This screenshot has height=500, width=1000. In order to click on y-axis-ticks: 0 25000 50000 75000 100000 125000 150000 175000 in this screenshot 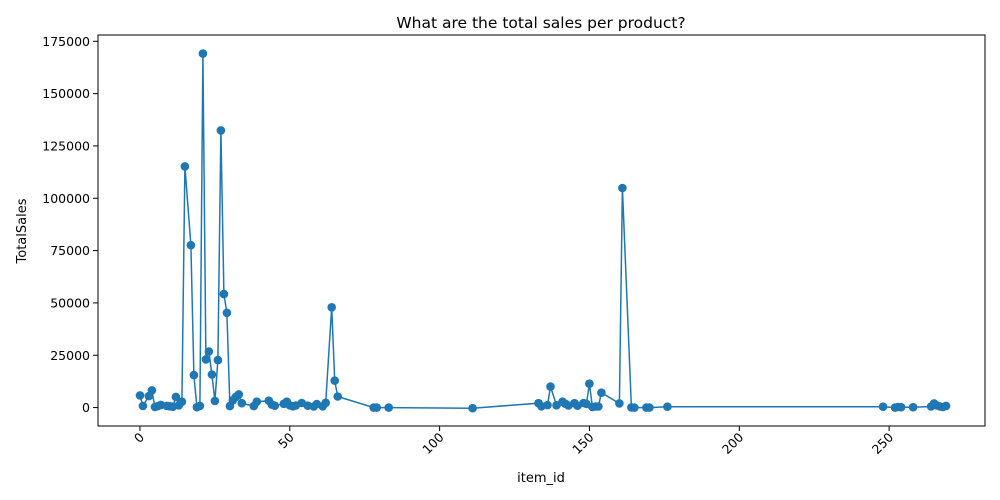, I will do `click(70, 224)`.